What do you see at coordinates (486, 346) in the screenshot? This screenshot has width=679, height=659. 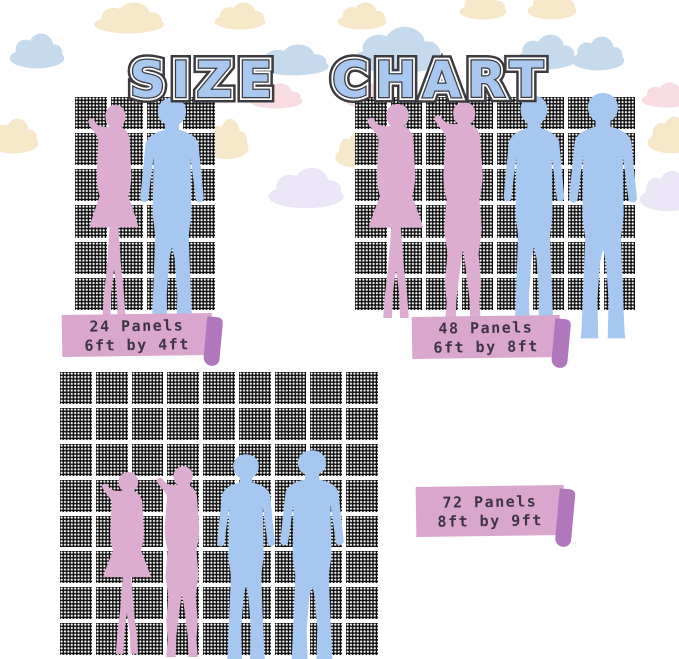 I see `panel-dimensions-label: 6ft by 8ft` at bounding box center [486, 346].